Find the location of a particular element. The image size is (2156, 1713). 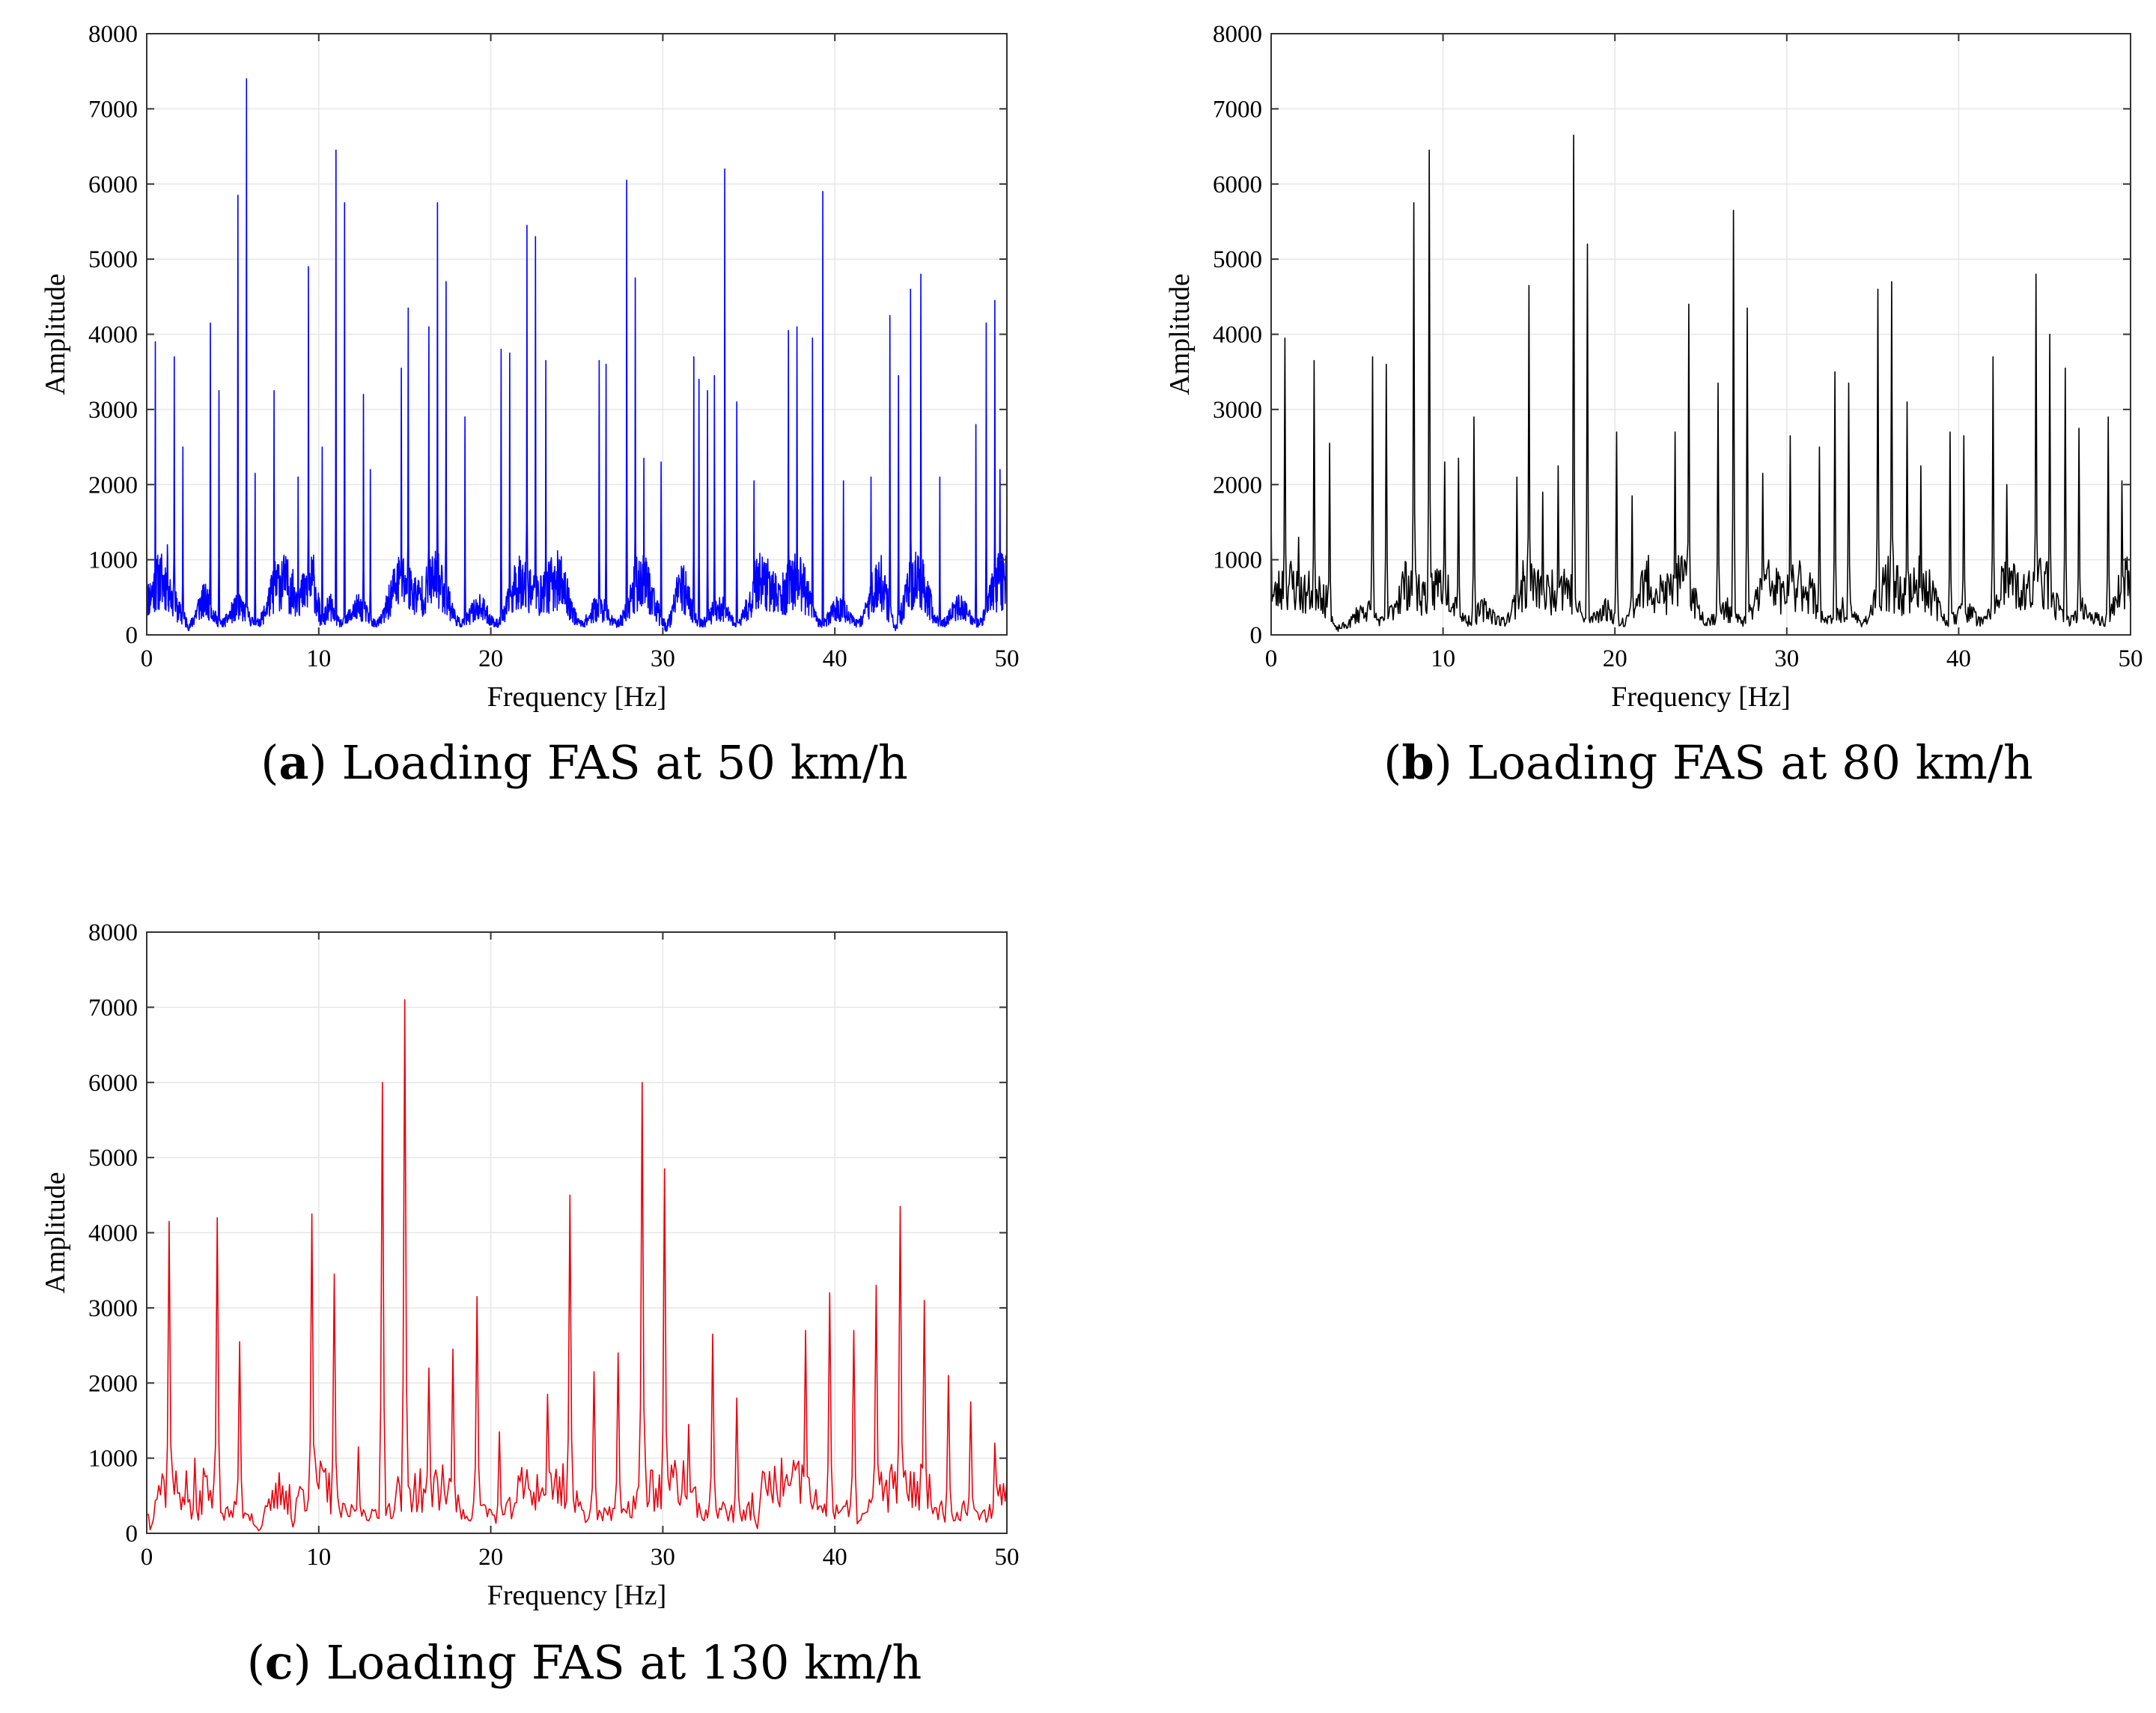

panel-caption: (b) Loading FAS at 80 km/h is located at coordinates (1708, 762).